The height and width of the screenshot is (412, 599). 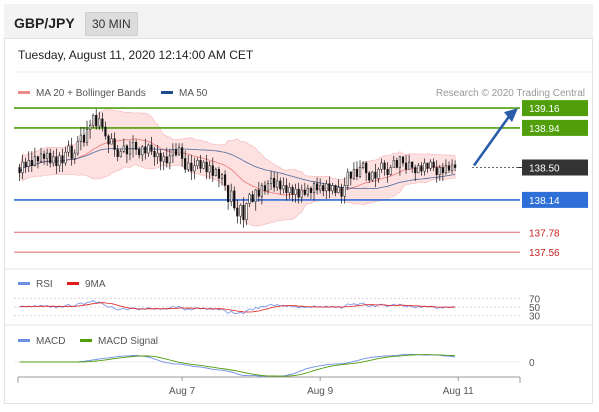 I want to click on x-tick-label: Aug 11, so click(x=458, y=391).